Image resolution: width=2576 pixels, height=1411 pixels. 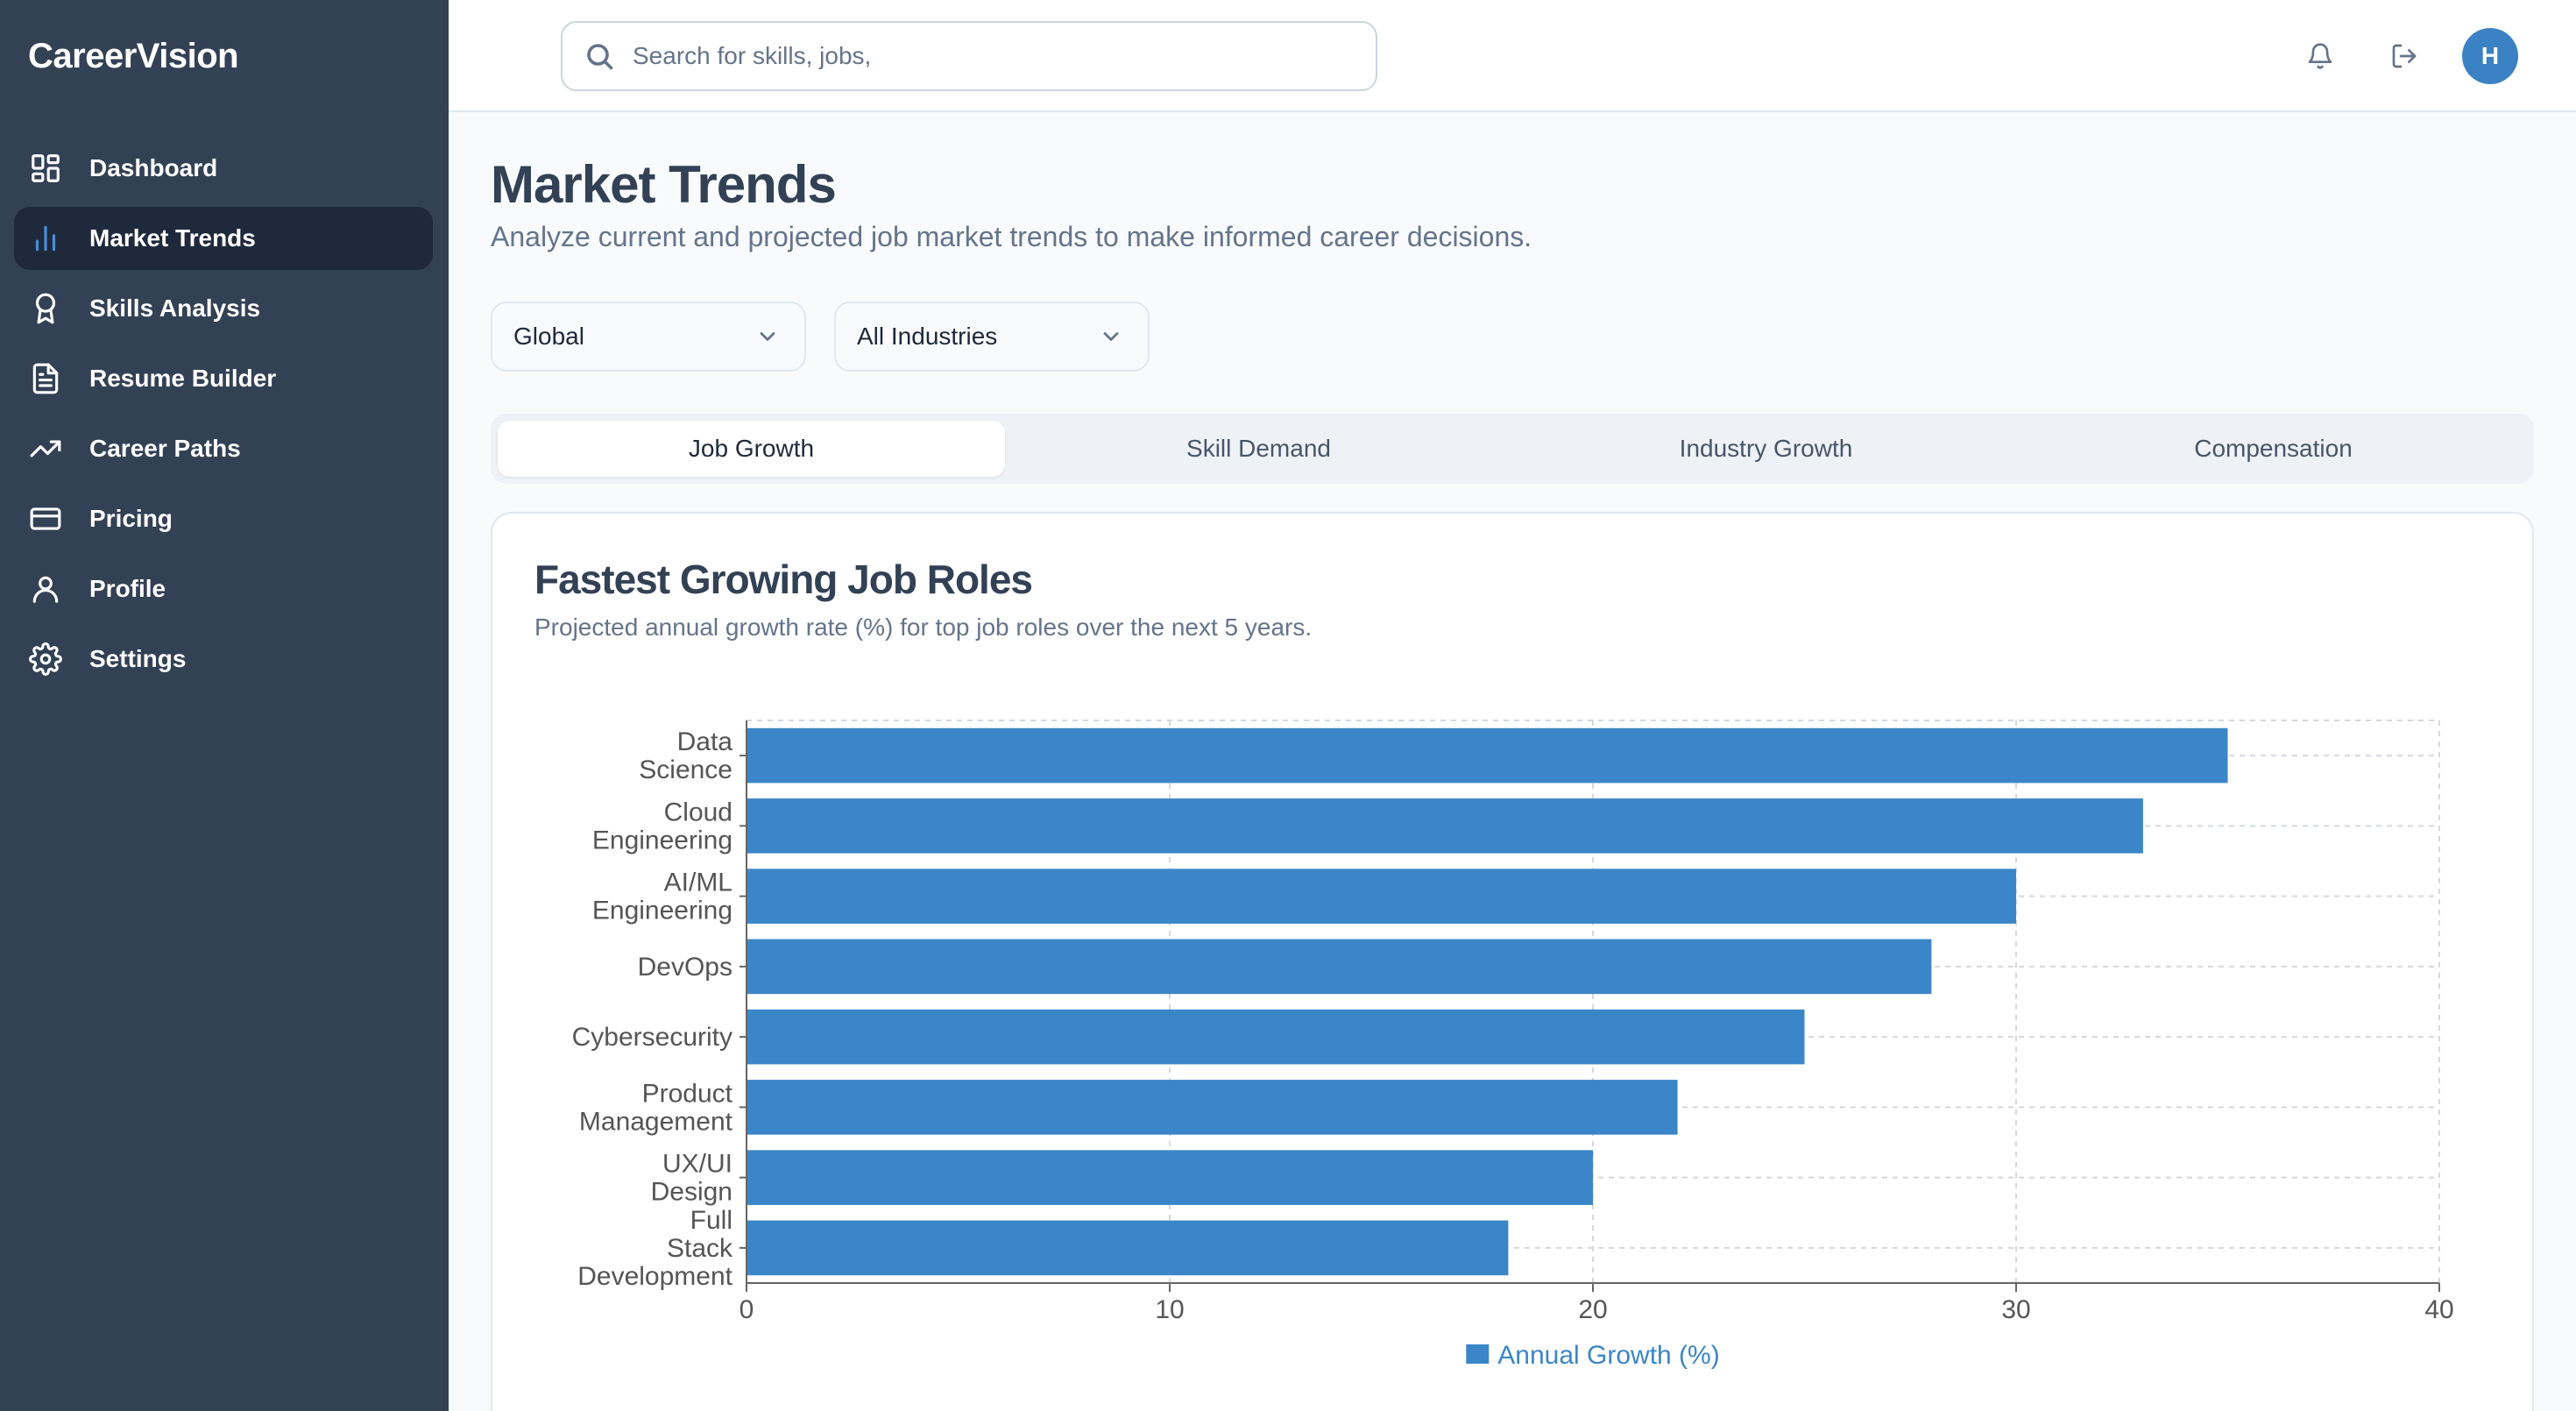 I want to click on bar-chart-icon, so click(x=45, y=239).